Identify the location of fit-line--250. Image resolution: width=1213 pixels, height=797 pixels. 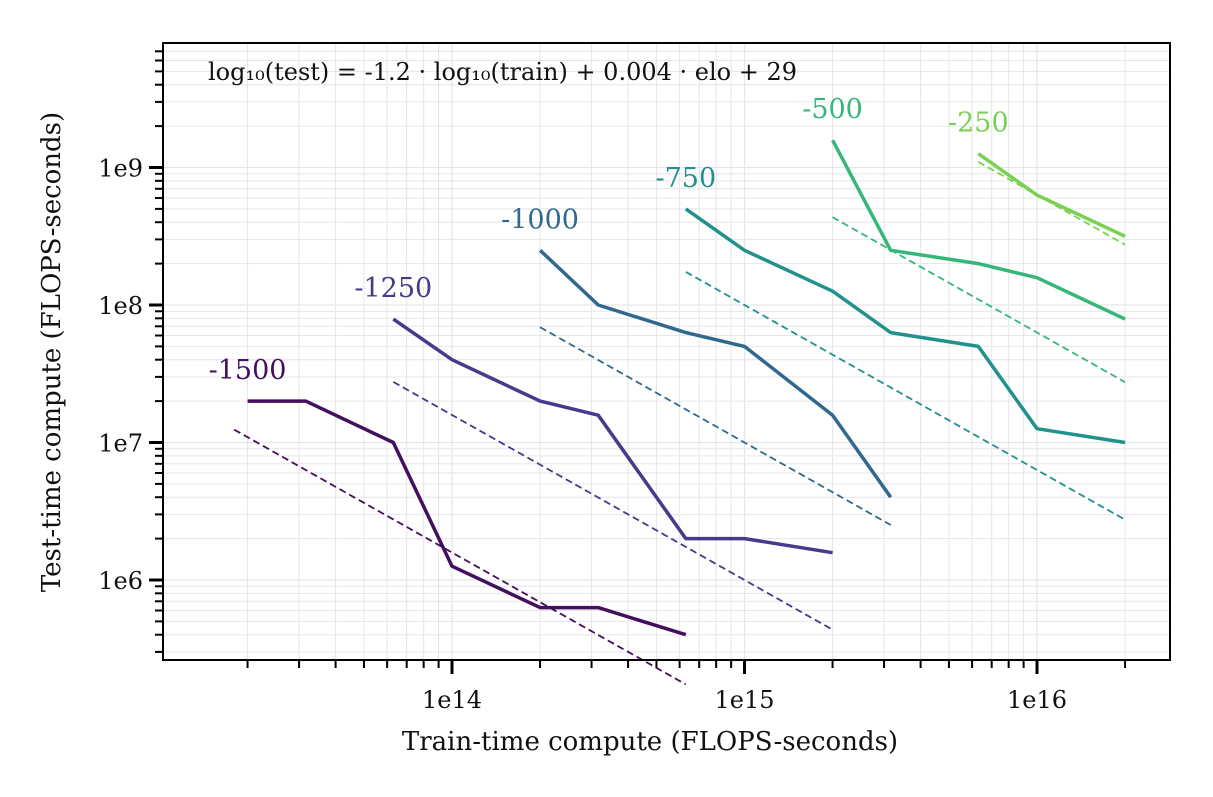
(1051, 203).